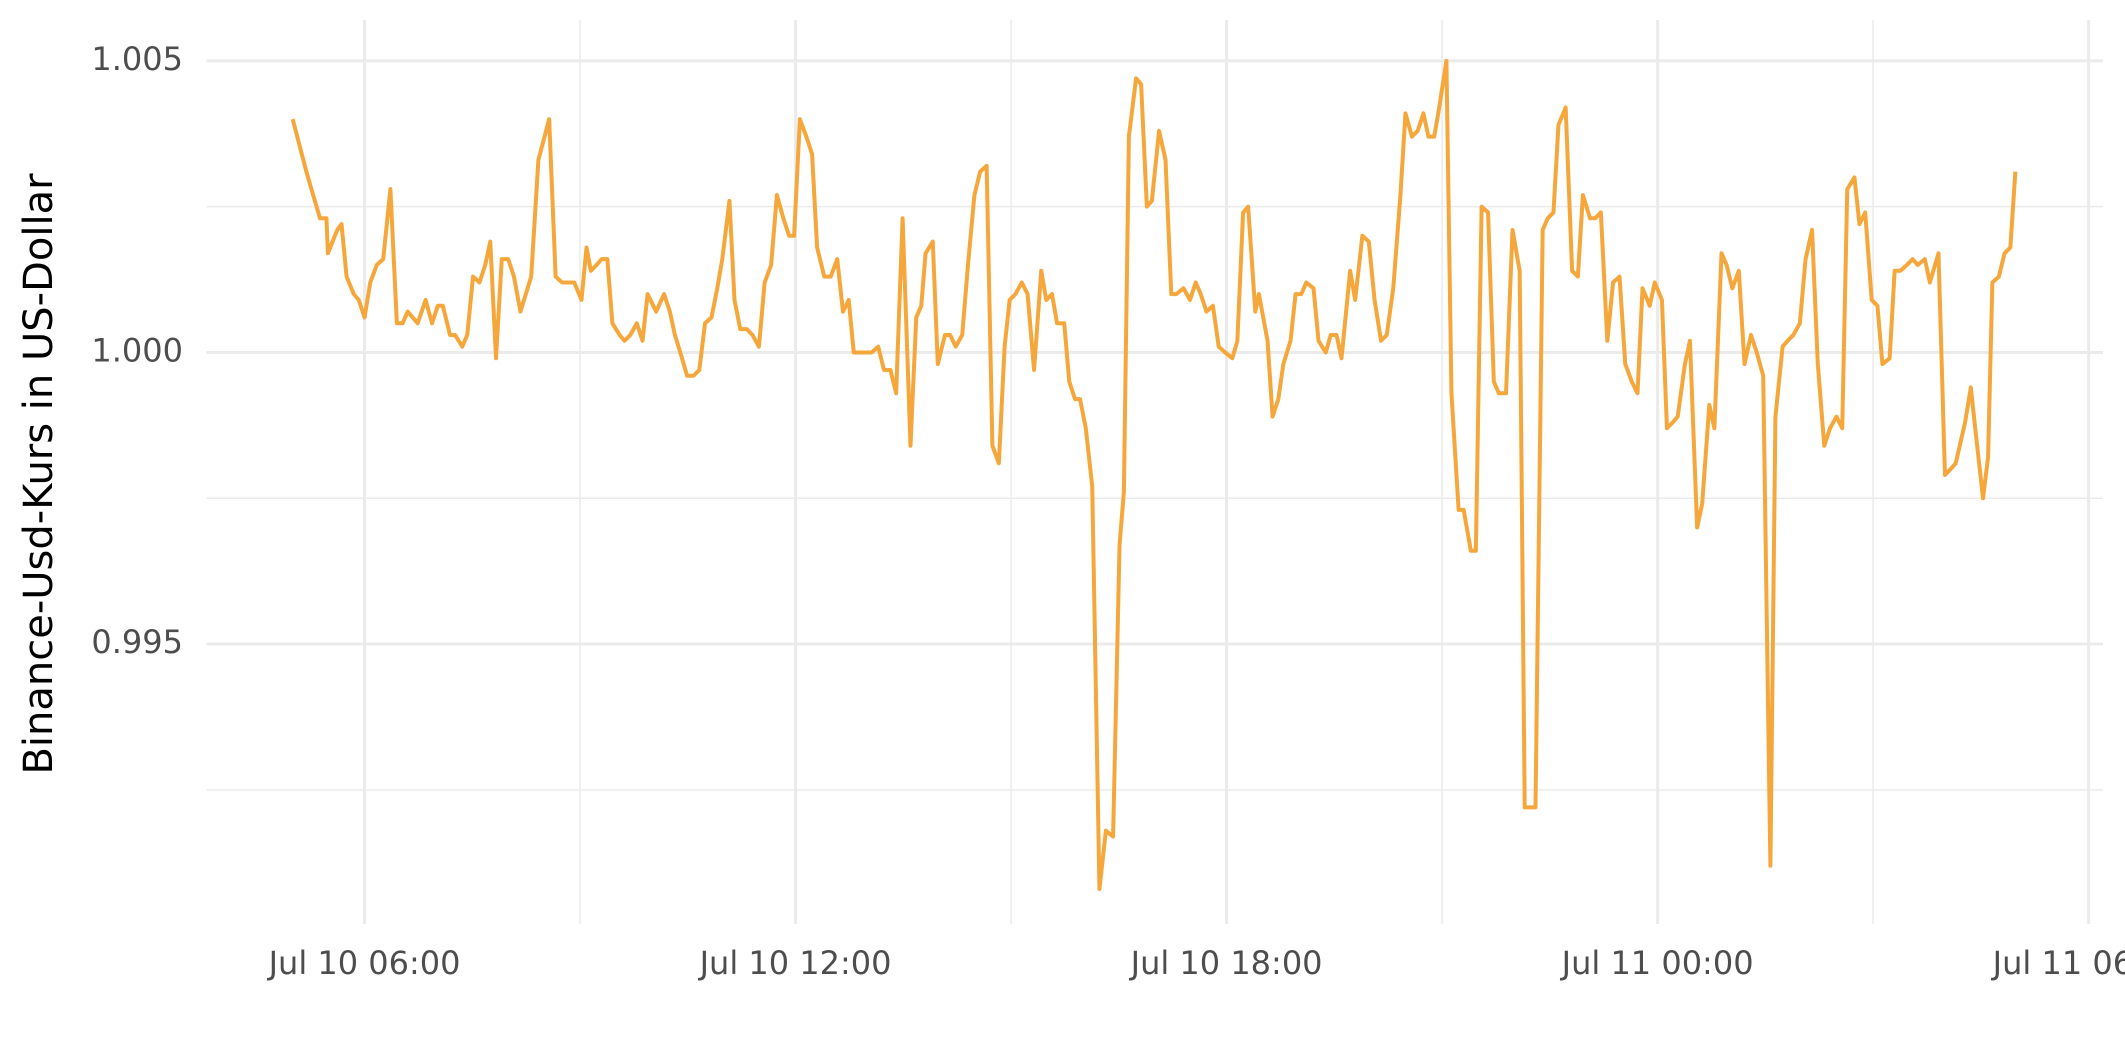 This screenshot has width=2125, height=1062. What do you see at coordinates (1657, 963) in the screenshot?
I see `x-tick-label: Jul 11 00:00` at bounding box center [1657, 963].